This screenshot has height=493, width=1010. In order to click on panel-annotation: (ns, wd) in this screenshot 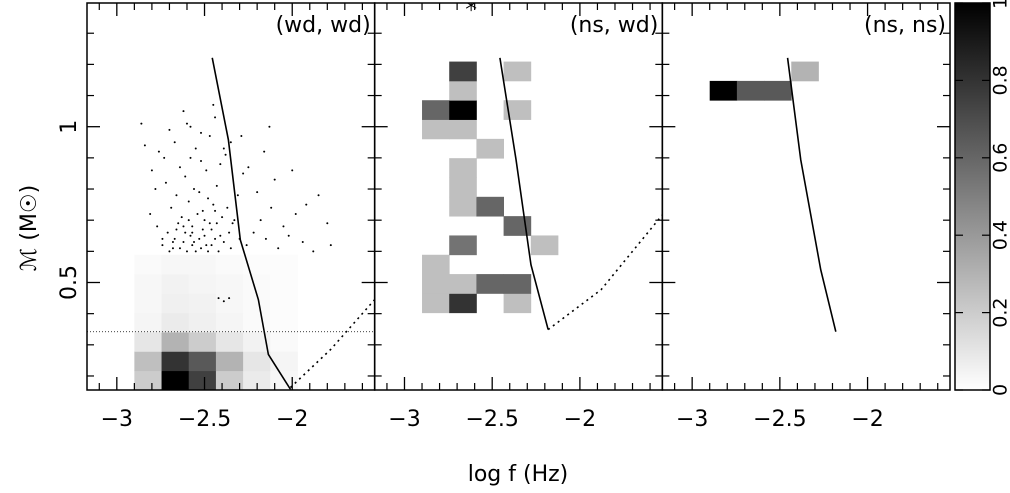, I will do `click(614, 25)`.